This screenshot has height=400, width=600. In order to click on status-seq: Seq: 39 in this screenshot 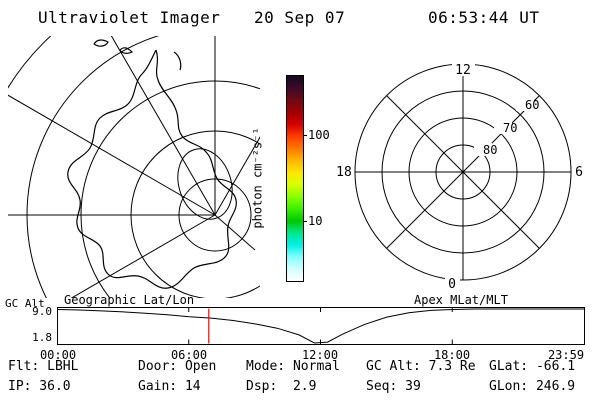, I will do `click(393, 386)`.